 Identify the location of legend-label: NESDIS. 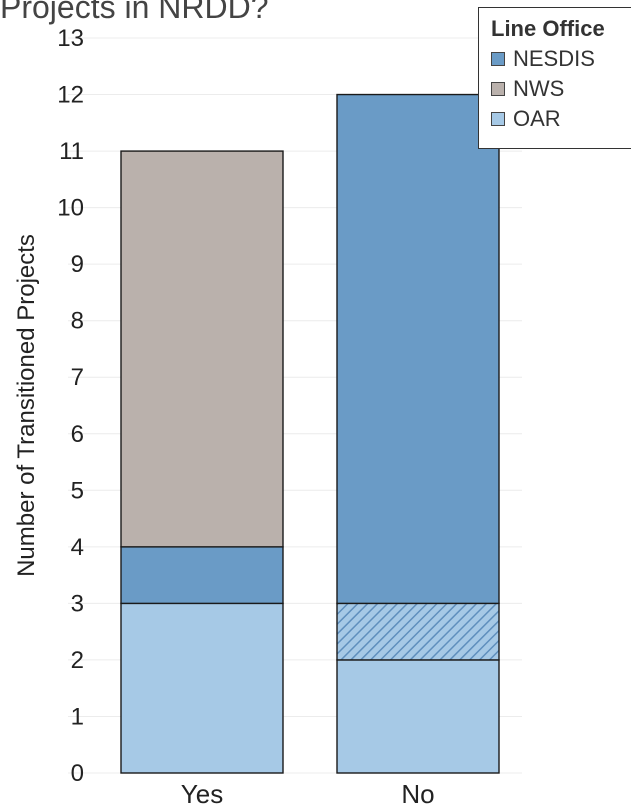
(554, 58).